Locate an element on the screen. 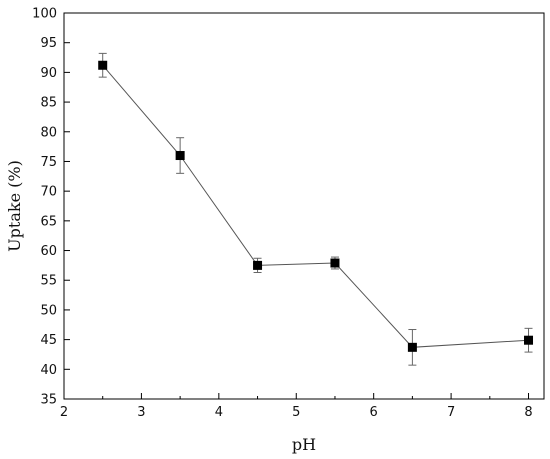 The image size is (550, 459). y-tick-label: 60 is located at coordinates (48, 251).